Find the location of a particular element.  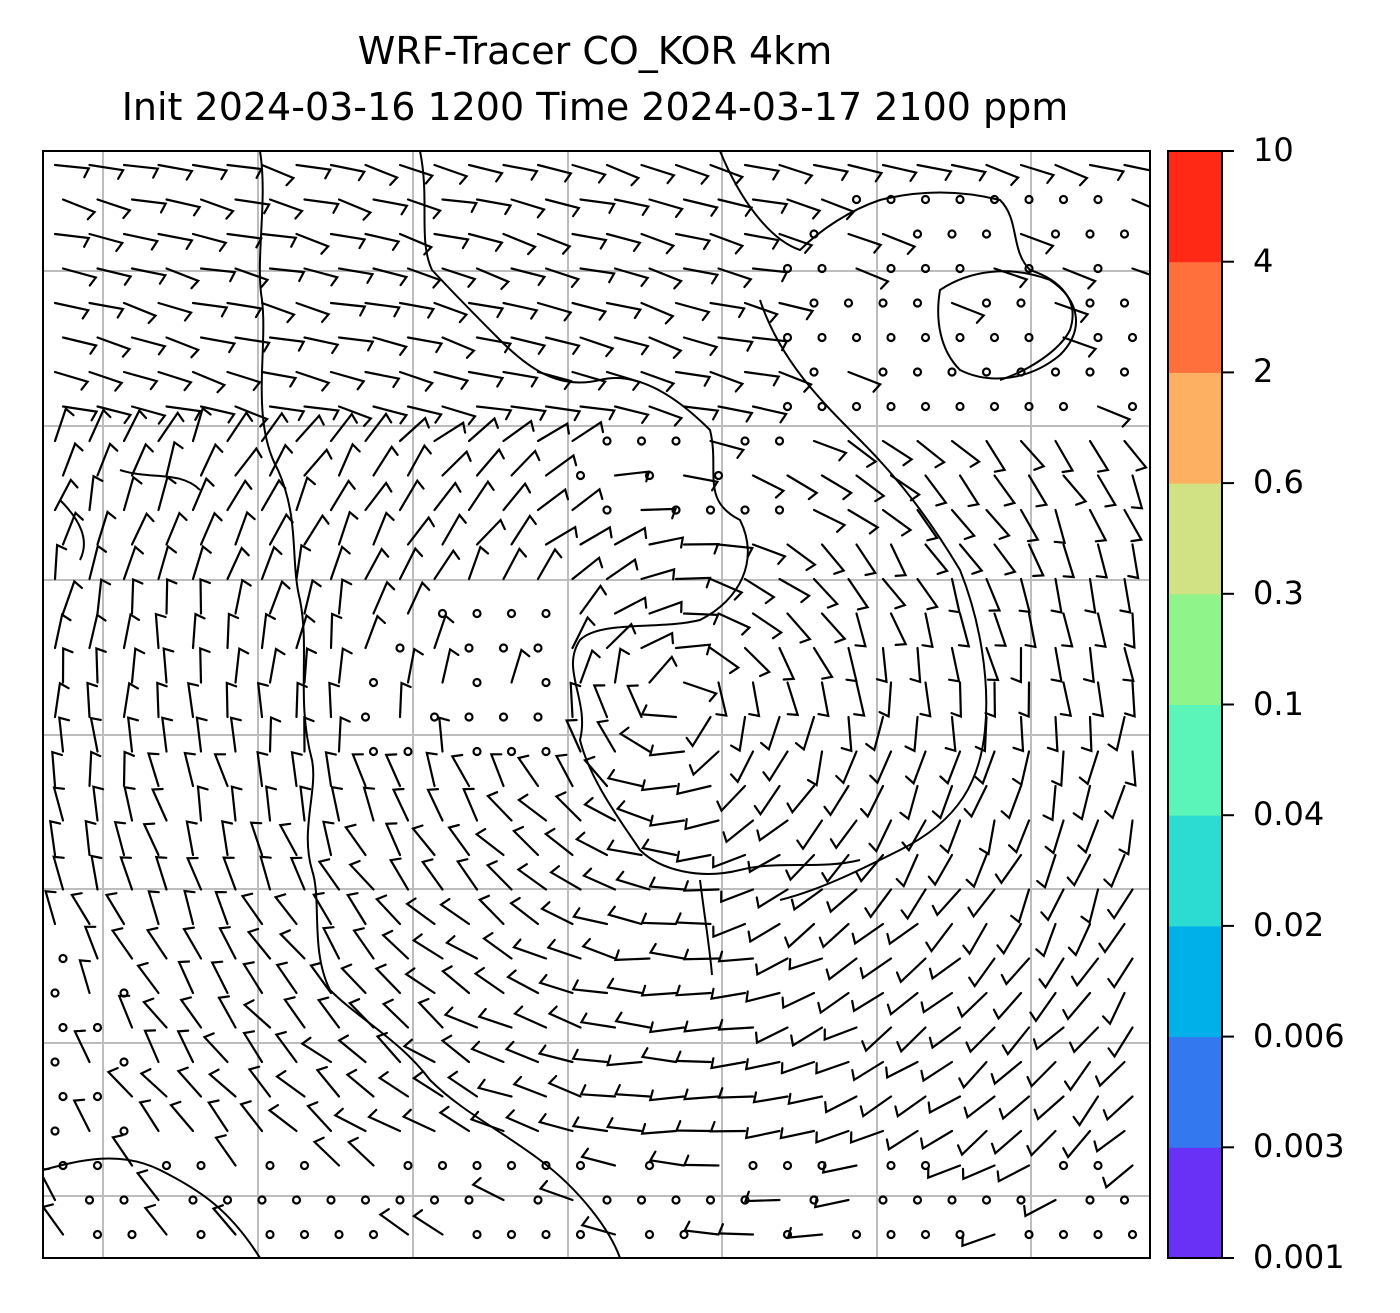

coastline-east is located at coordinates (873, 600).